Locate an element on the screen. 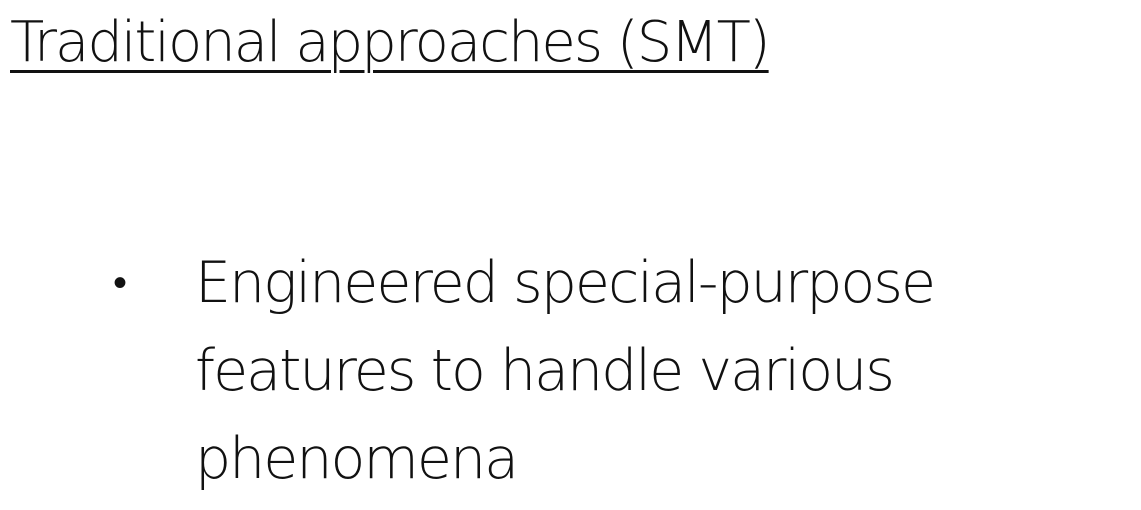 Image resolution: width=1141 pixels, height=510 pixels. bullet-text-line: Engineered special-purpose is located at coordinates (565, 283).